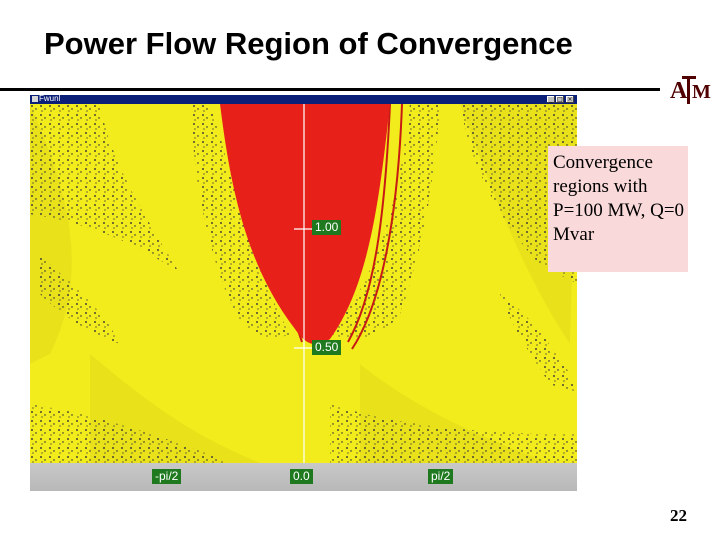 This screenshot has width=720, height=540. Describe the element at coordinates (303, 99) in the screenshot. I see `window-title-bar: Fwunl _ □ ×` at that location.